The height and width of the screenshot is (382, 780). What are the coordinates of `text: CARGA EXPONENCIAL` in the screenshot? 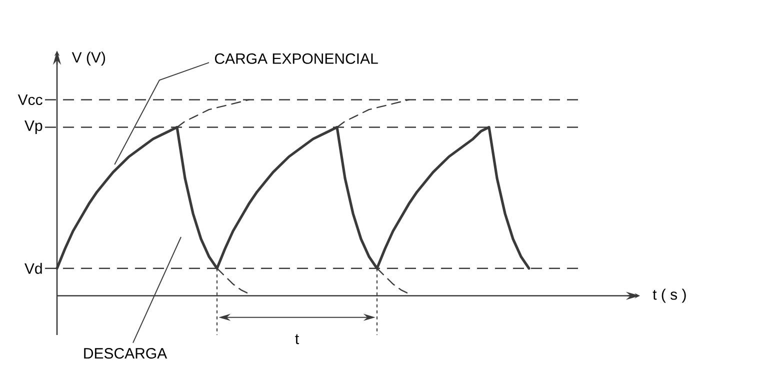 It's located at (296, 58).